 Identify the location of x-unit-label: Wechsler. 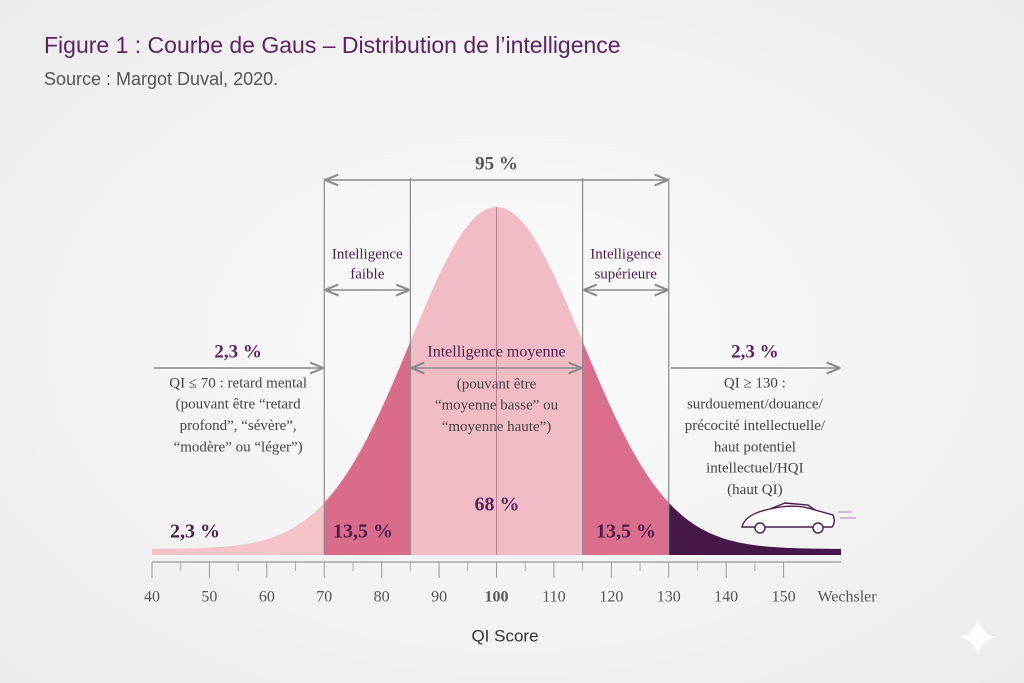
(847, 597).